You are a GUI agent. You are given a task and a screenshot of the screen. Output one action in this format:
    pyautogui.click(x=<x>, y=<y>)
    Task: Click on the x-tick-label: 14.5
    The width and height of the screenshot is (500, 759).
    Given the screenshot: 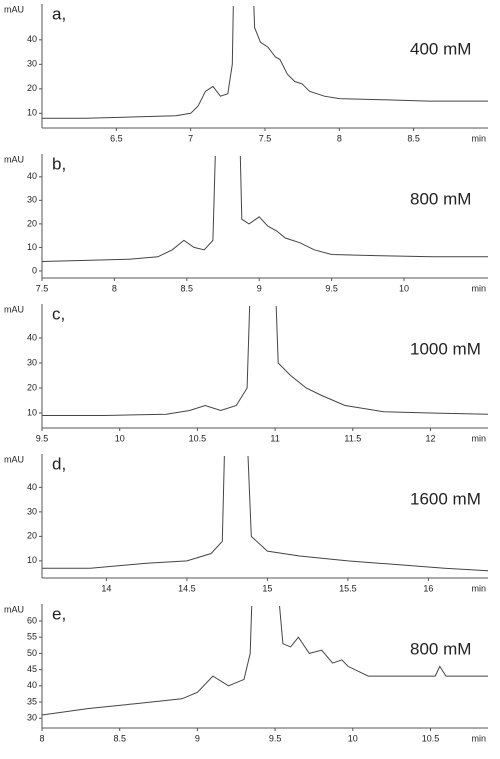 What is the action you would take?
    pyautogui.click(x=187, y=588)
    